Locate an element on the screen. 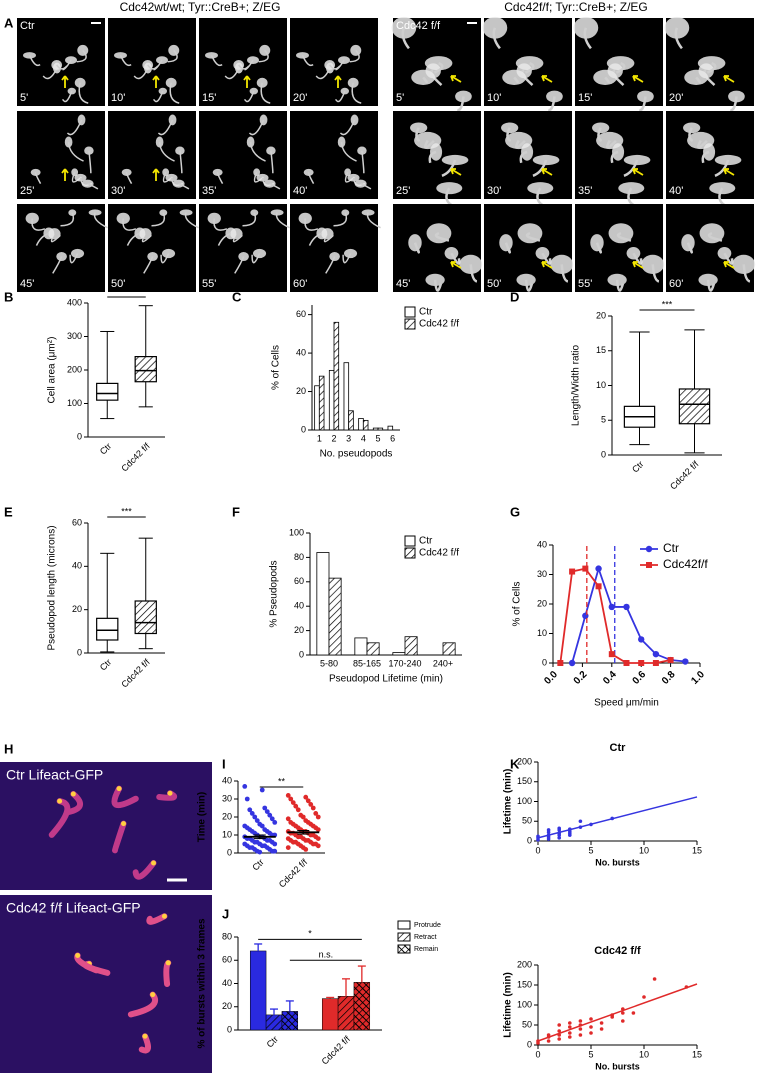 The height and width of the screenshot is (1073, 761). x-tick-label: 10 is located at coordinates (644, 850).